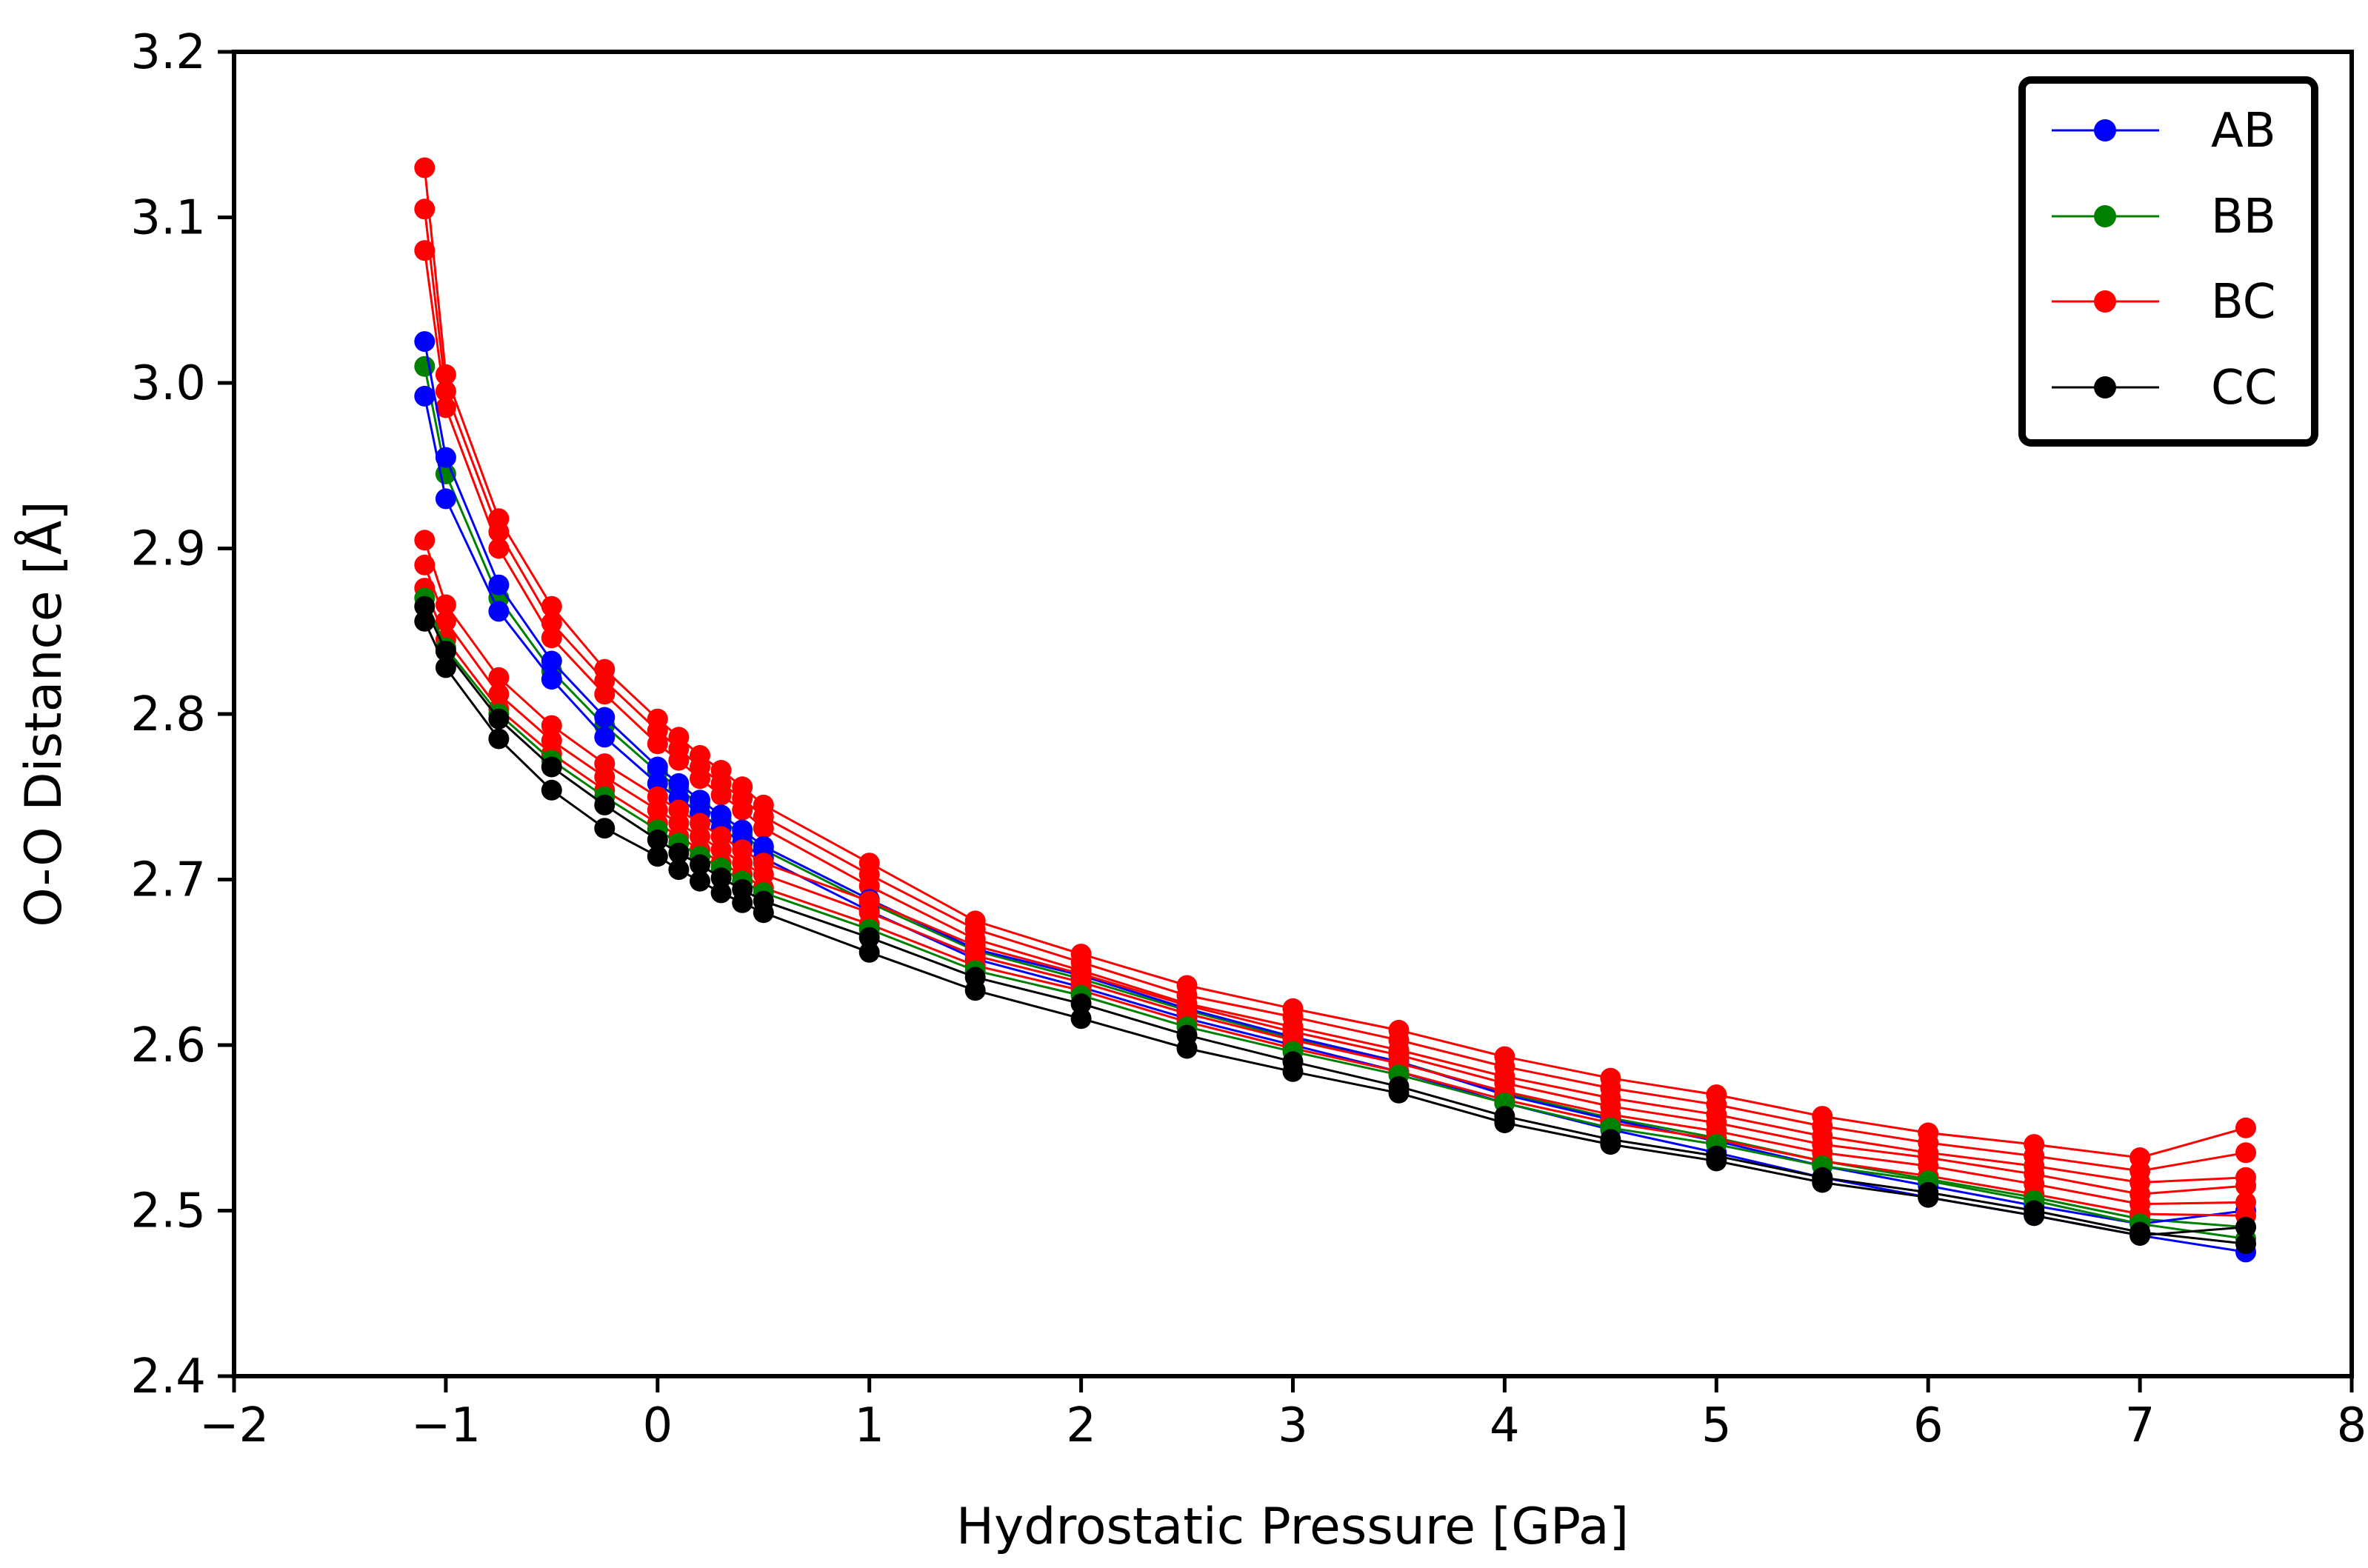 The width and height of the screenshot is (2368, 1568). Describe the element at coordinates (2244, 388) in the screenshot. I see `legend-label-cc: CC` at that location.